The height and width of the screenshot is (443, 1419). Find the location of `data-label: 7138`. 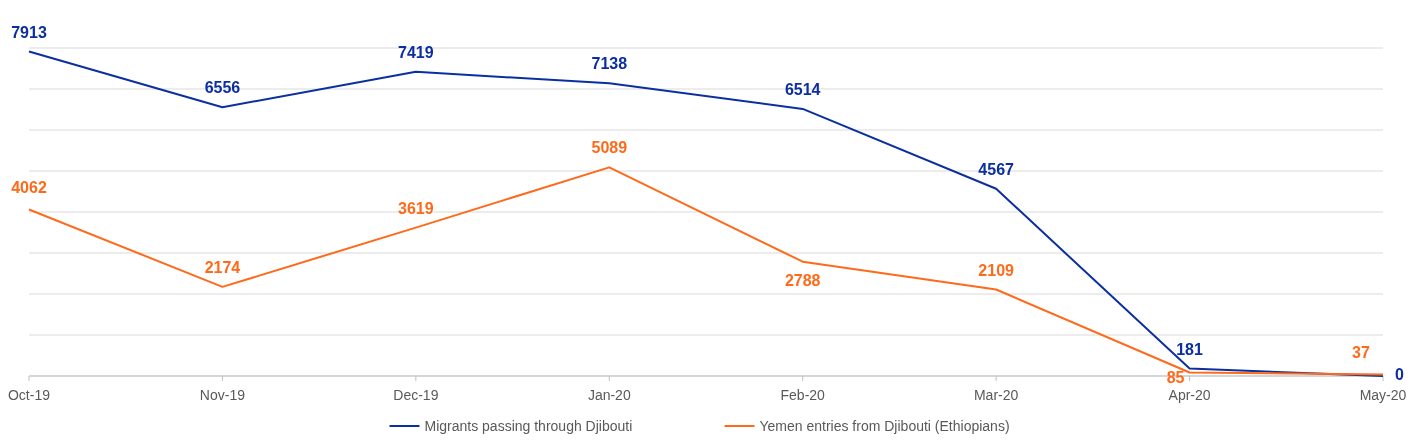

data-label: 7138 is located at coordinates (609, 64).